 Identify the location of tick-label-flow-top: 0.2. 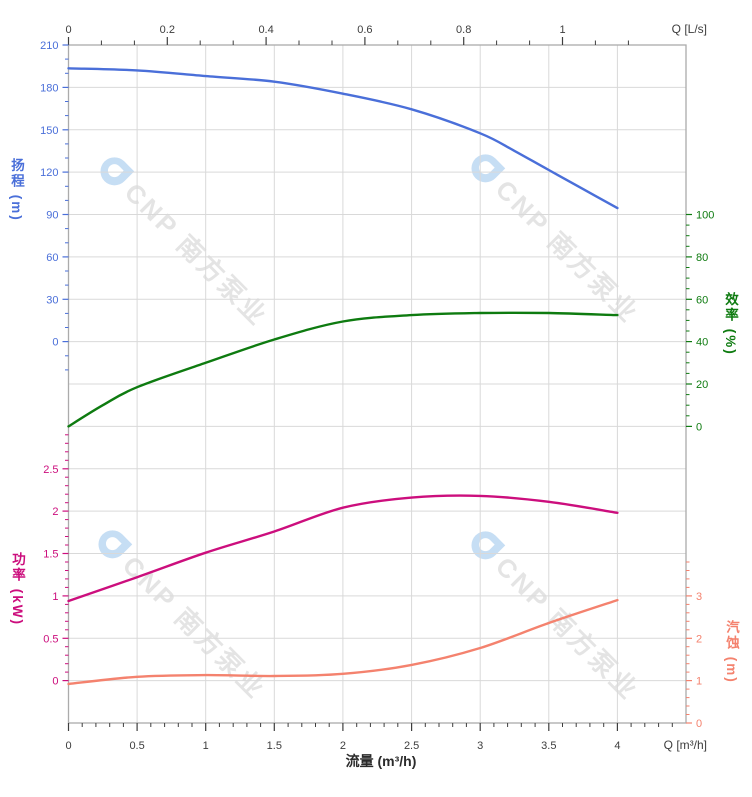
(167, 30).